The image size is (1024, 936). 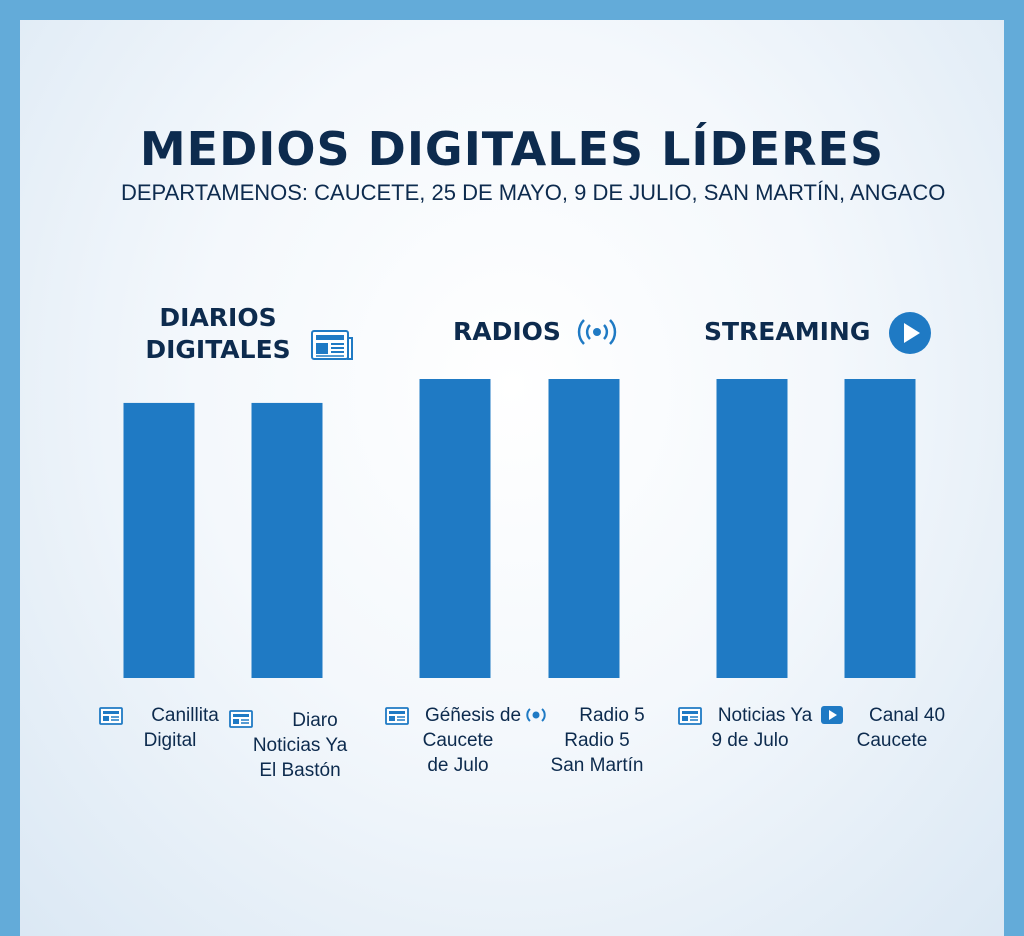 What do you see at coordinates (458, 765) in the screenshot?
I see `category-label-3-line-3: de Julo` at bounding box center [458, 765].